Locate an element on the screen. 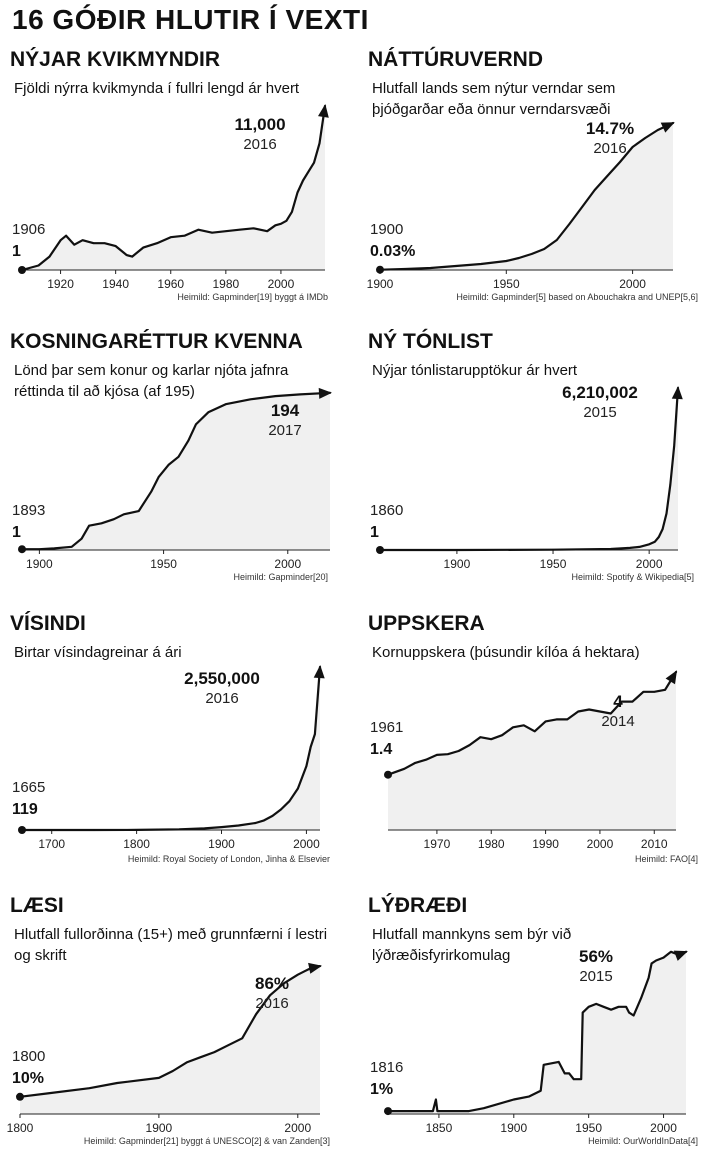 Image resolution: width=713 pixels, height=1159 pixels. x-tick-label: 1850 is located at coordinates (439, 1128).